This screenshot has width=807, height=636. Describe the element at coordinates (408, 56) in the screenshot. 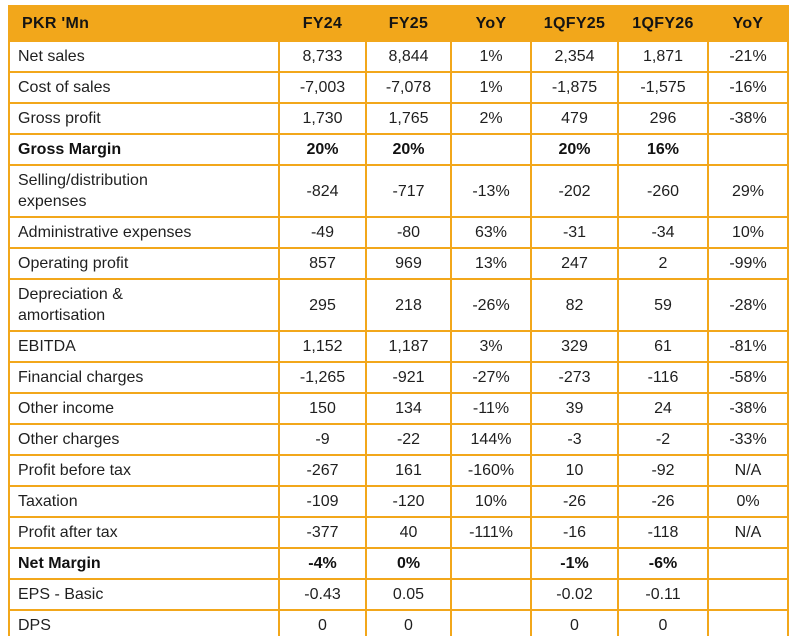

I see `cell-value: 8,844` at that location.